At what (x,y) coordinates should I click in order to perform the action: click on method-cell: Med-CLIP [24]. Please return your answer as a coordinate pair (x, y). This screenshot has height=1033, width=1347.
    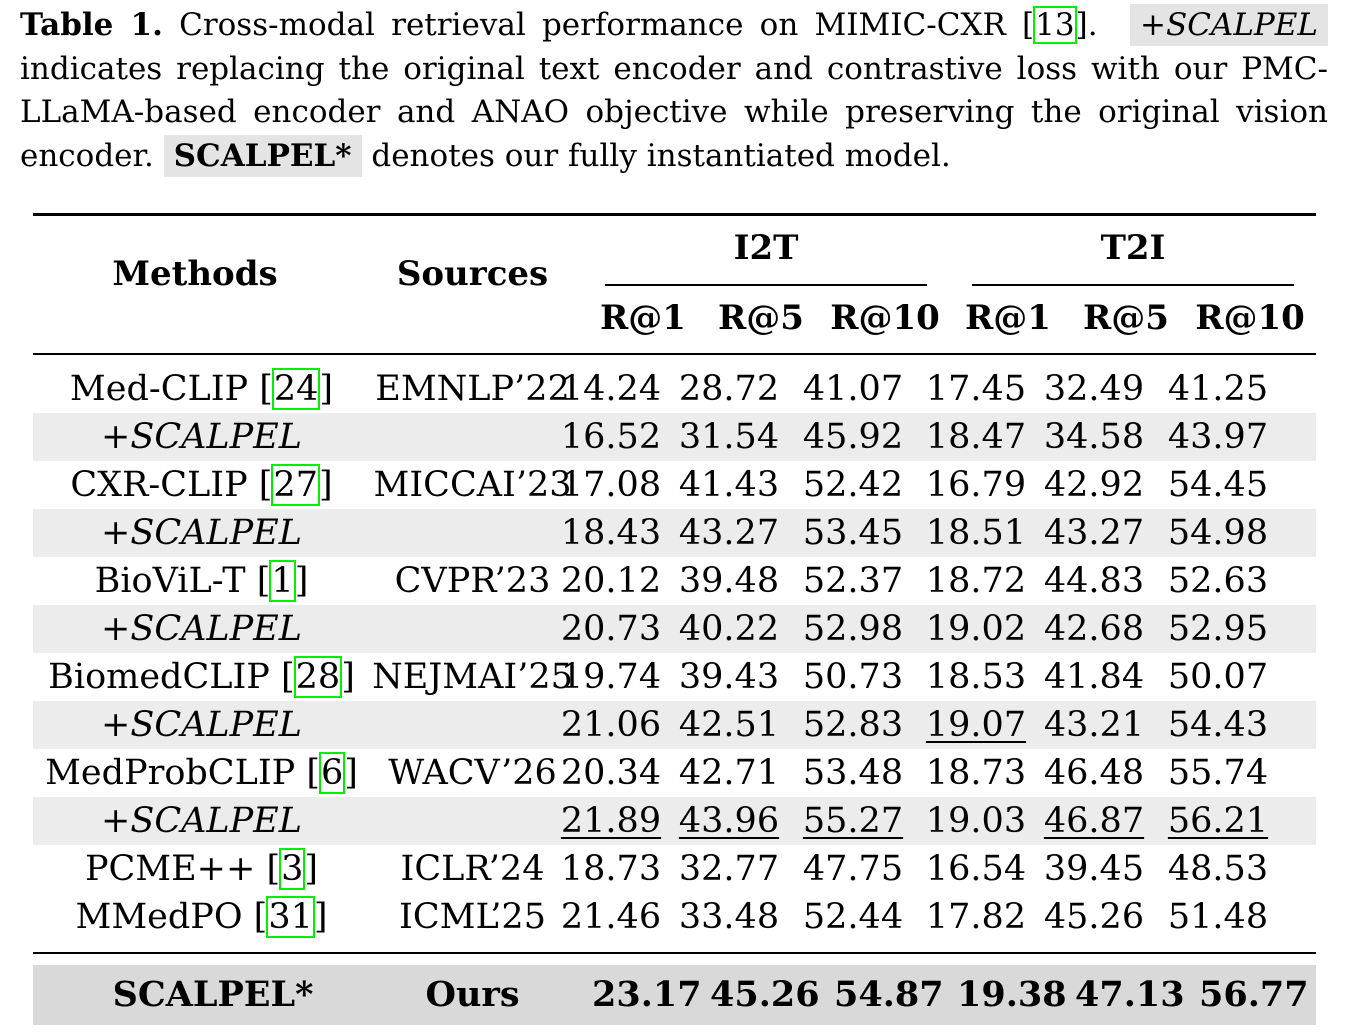
    Looking at the image, I should click on (201, 389).